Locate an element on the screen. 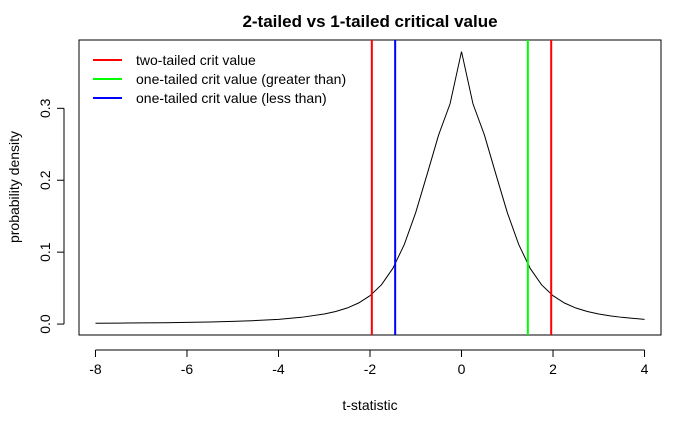 Image resolution: width=700 pixels, height=432 pixels. y-tick-label: 0.0 is located at coordinates (45, 324).